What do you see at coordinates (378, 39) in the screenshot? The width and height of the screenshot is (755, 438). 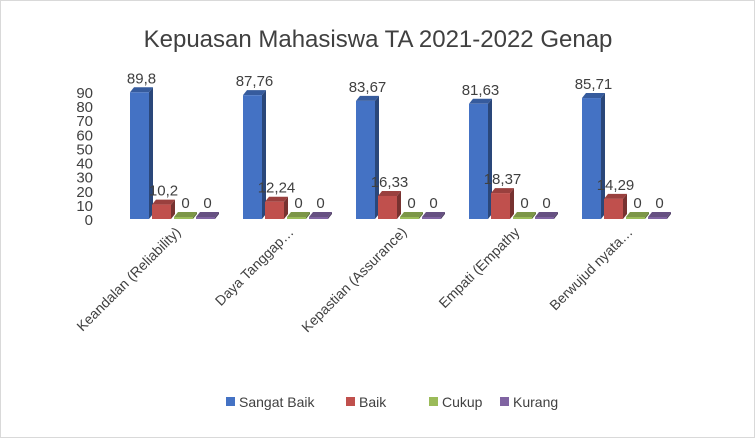 I see `chart-title: Kepuasan Mahasiswa TA 2021-2022 Genap` at bounding box center [378, 39].